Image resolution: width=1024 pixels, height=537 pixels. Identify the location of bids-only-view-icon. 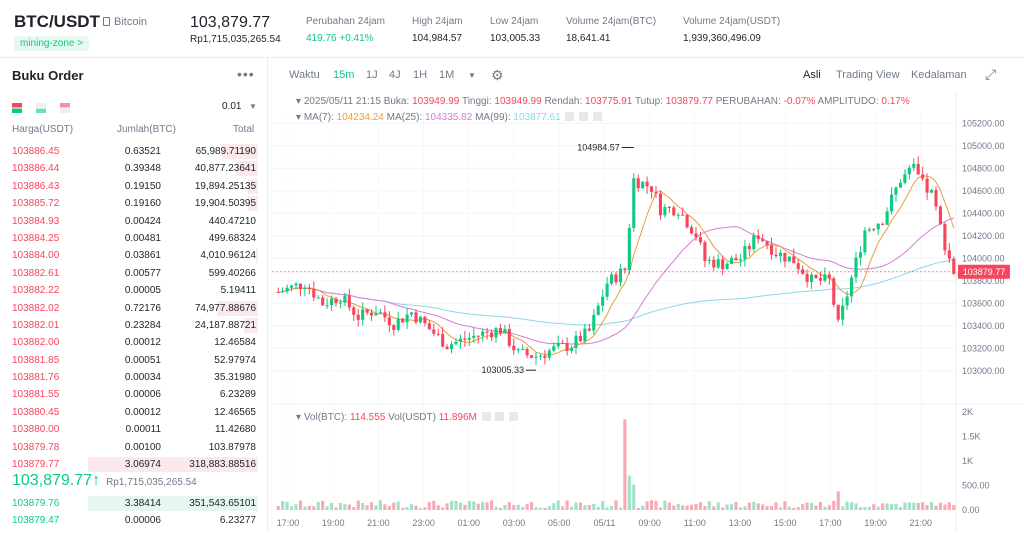
(41, 108).